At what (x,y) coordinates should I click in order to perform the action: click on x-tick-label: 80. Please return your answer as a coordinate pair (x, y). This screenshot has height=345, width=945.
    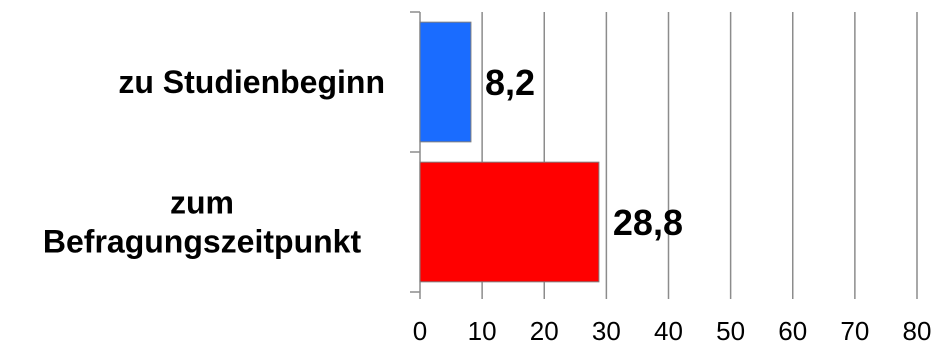
    Looking at the image, I should click on (917, 330).